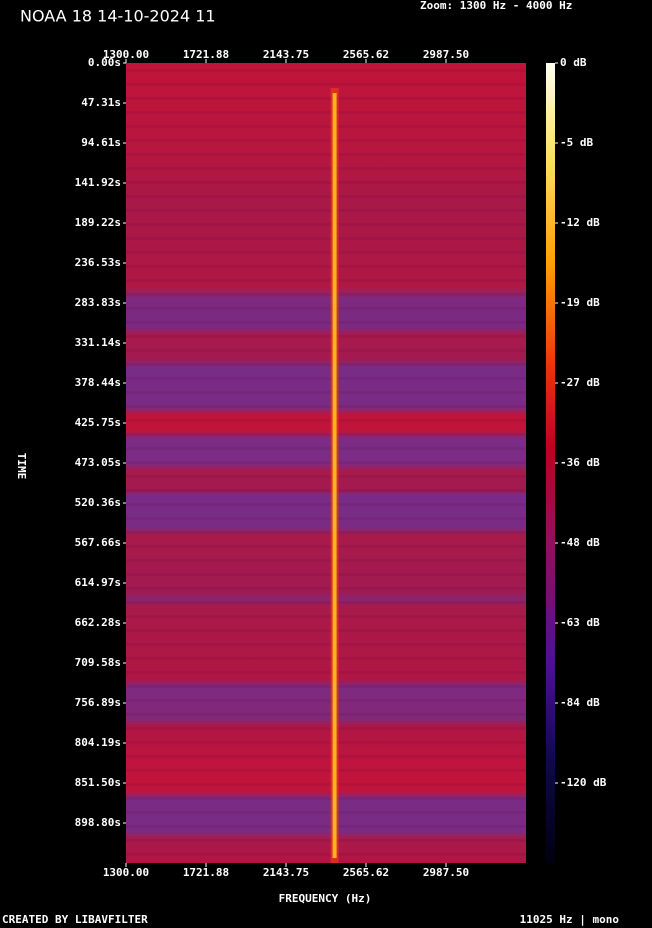 The image size is (652, 928). What do you see at coordinates (98, 342) in the screenshot?
I see `y-tick-label: 331.14s` at bounding box center [98, 342].